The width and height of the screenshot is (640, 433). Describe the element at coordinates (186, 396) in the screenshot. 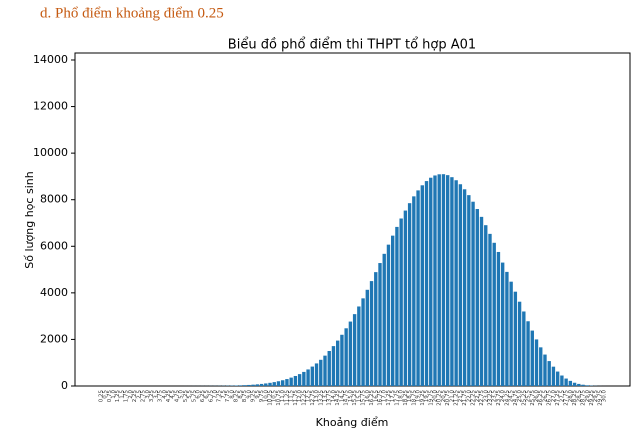

I see `x-tick-label: 5.25` at that location.